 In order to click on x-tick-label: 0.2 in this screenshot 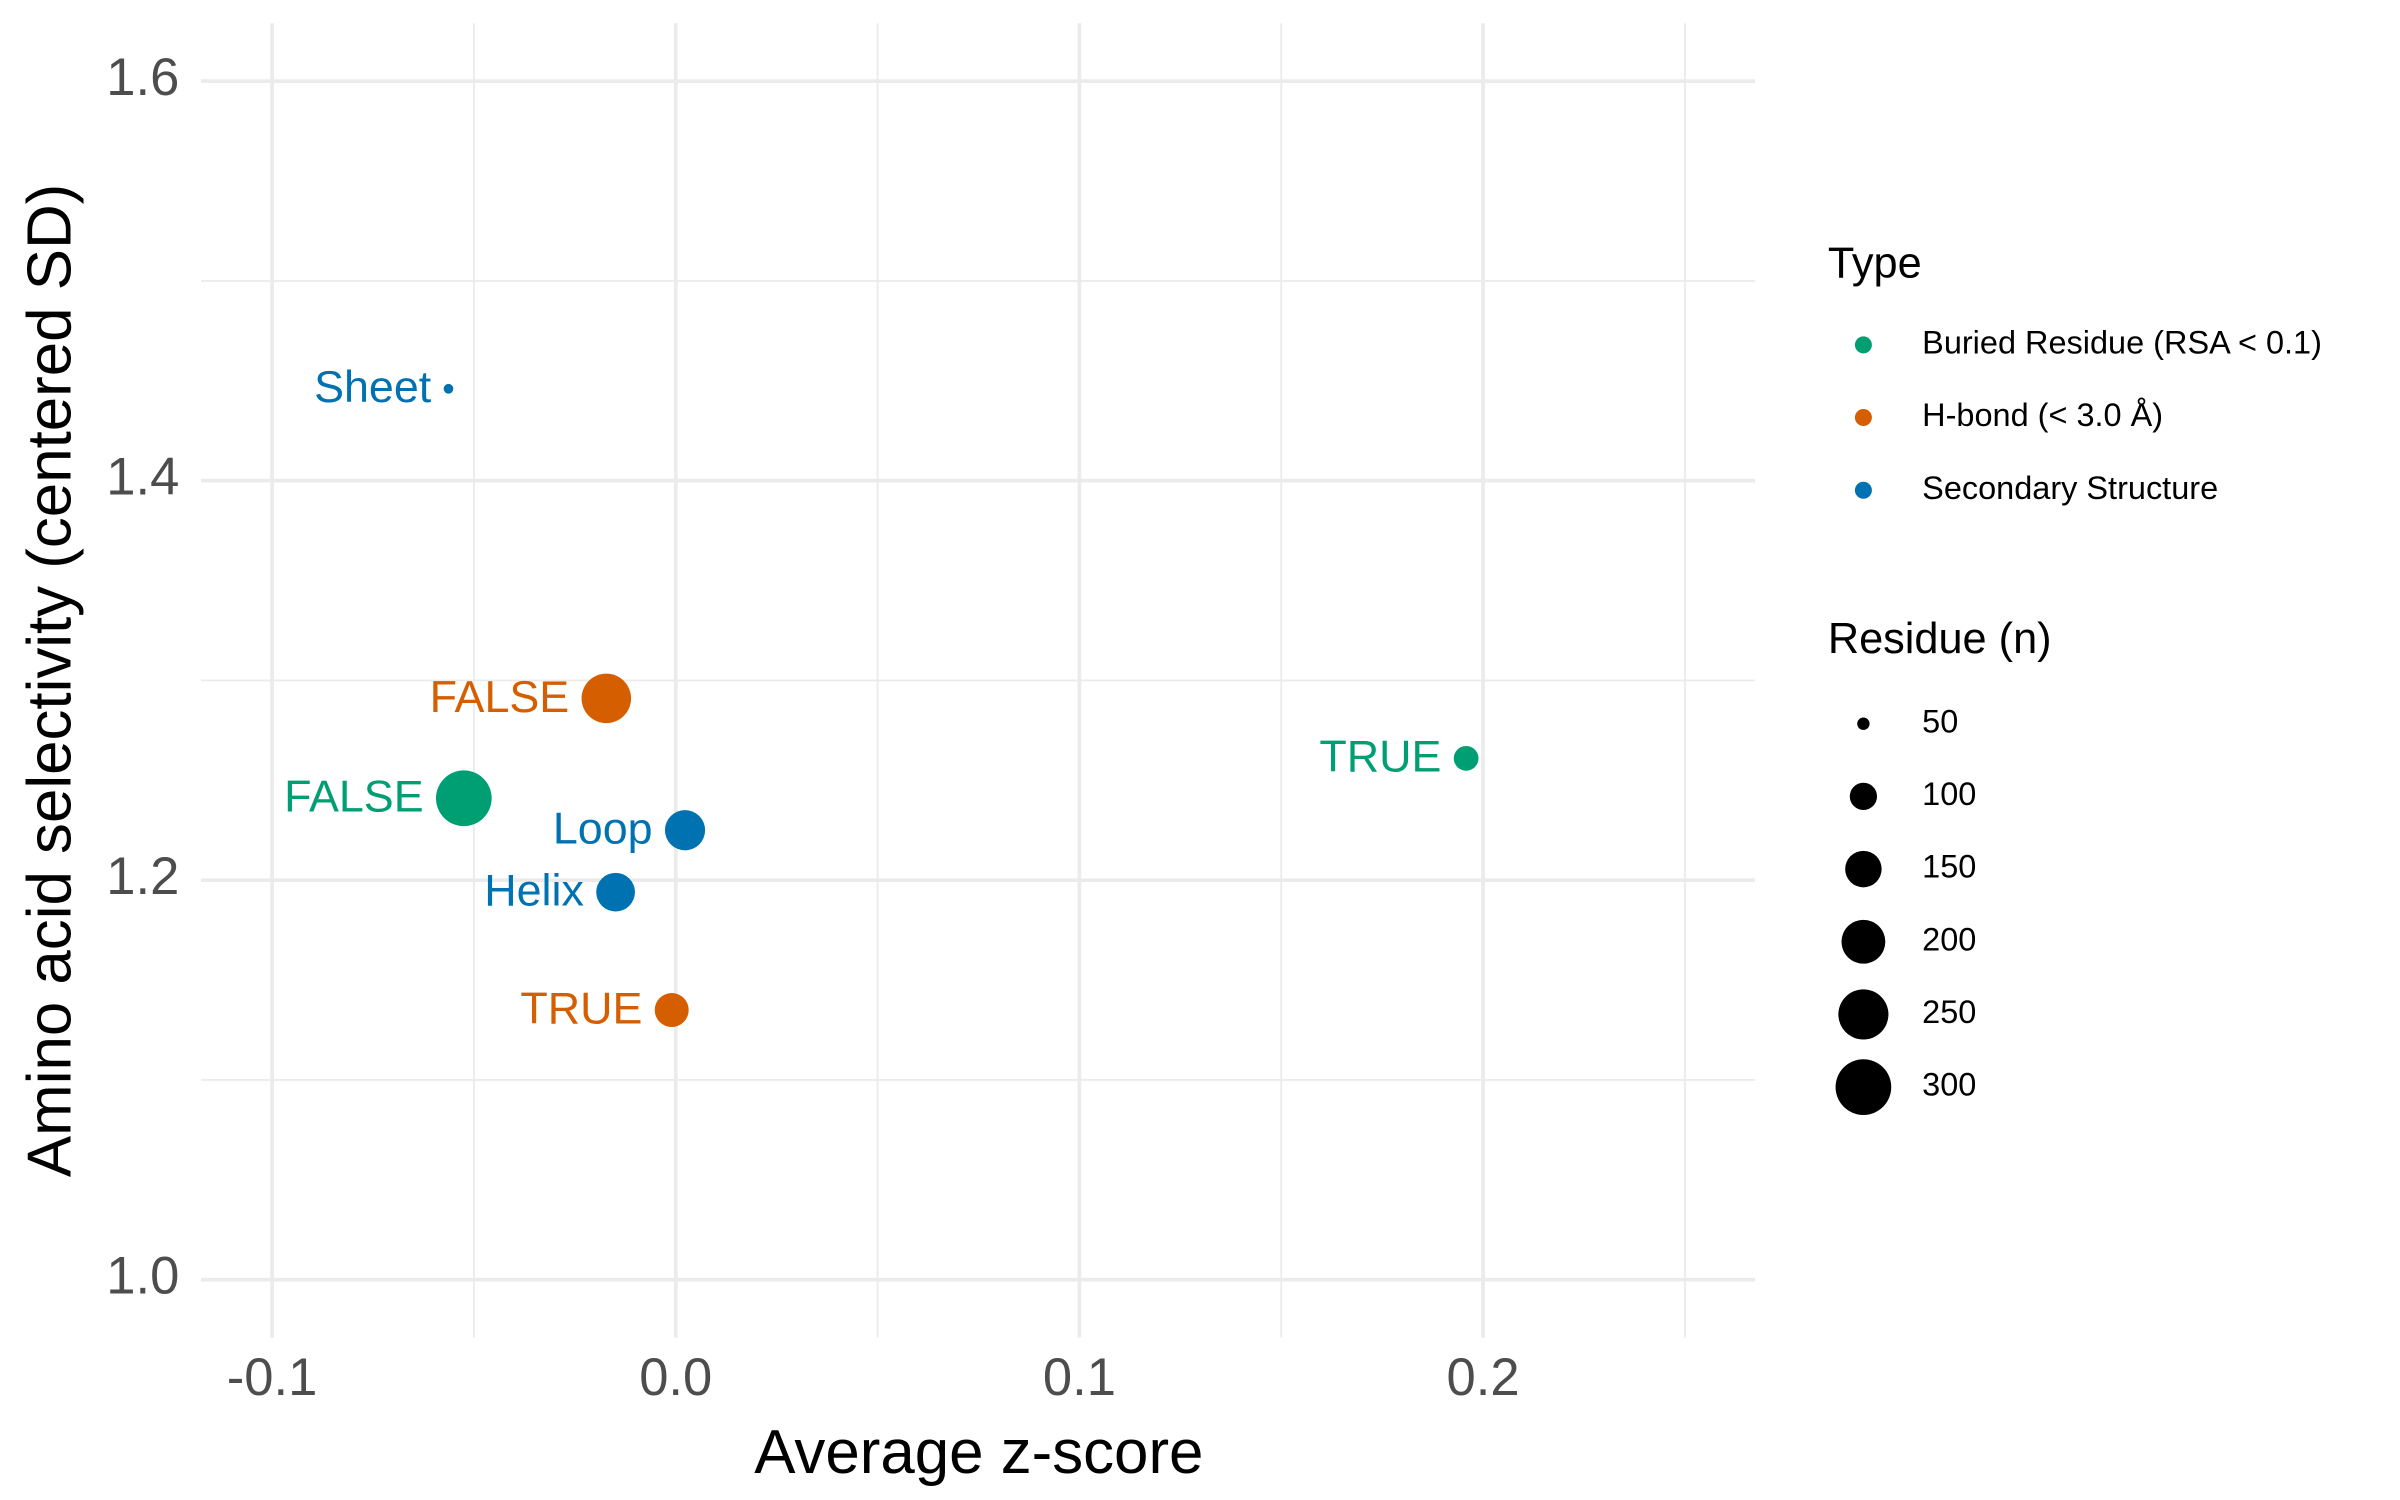, I will do `click(1483, 1377)`.